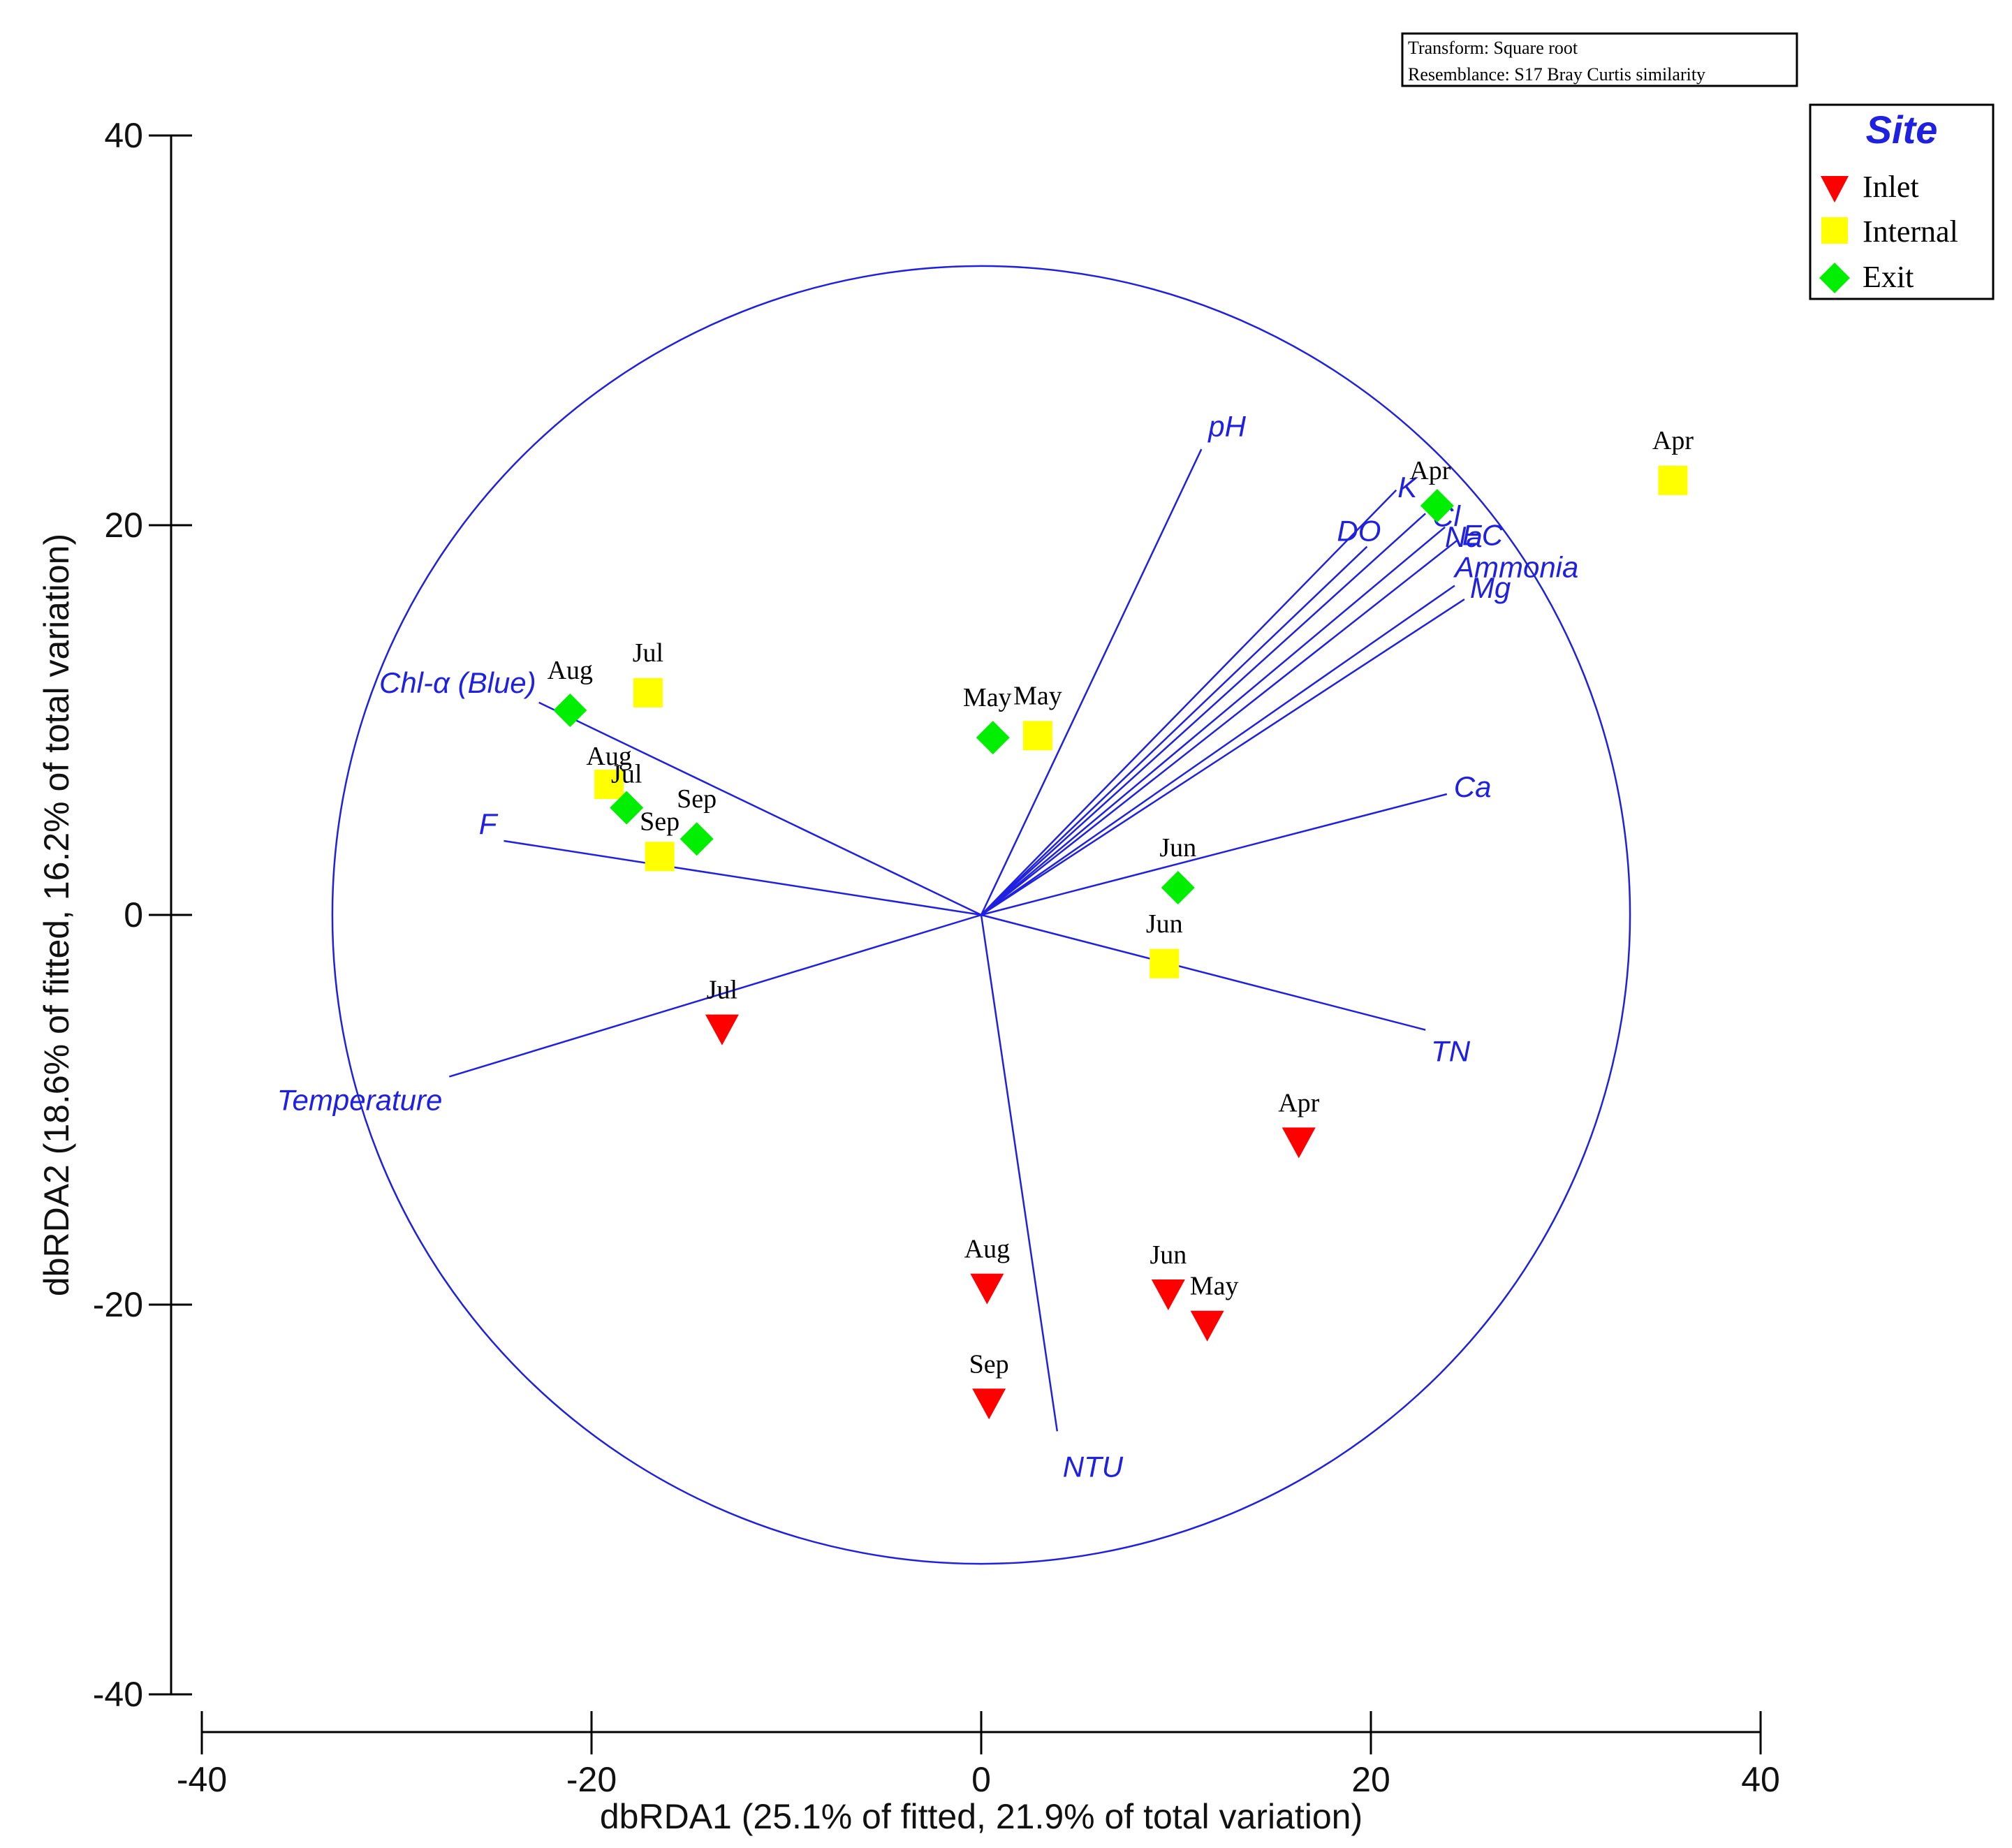  I want to click on info-box-transform: Transform: Square root, so click(1493, 48).